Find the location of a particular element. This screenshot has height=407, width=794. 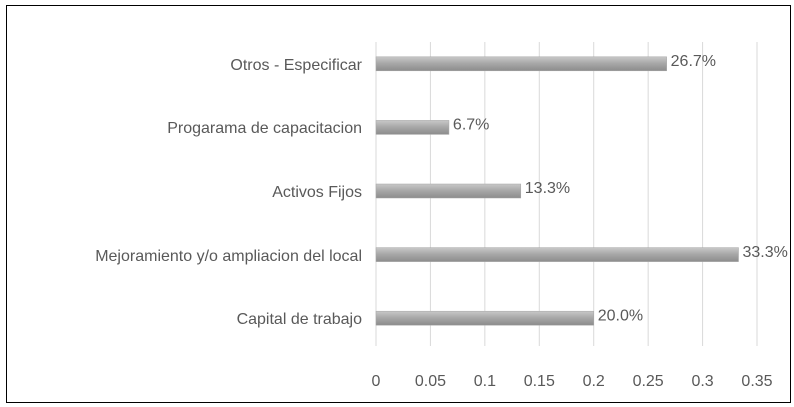

x-tick-label: 0.25 is located at coordinates (648, 381).